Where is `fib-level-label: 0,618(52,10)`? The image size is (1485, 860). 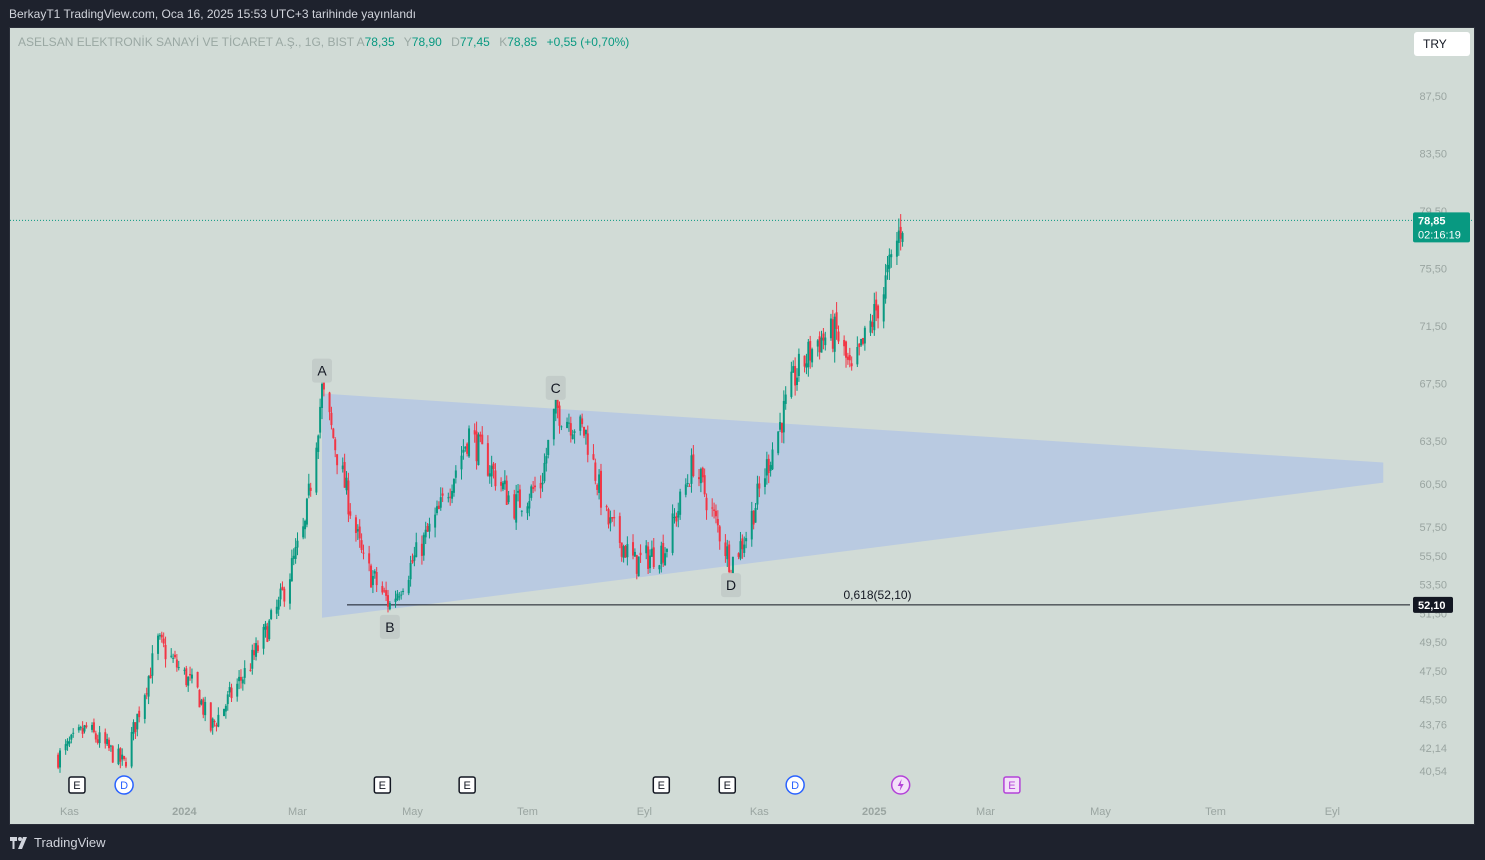 fib-level-label: 0,618(52,10) is located at coordinates (878, 595).